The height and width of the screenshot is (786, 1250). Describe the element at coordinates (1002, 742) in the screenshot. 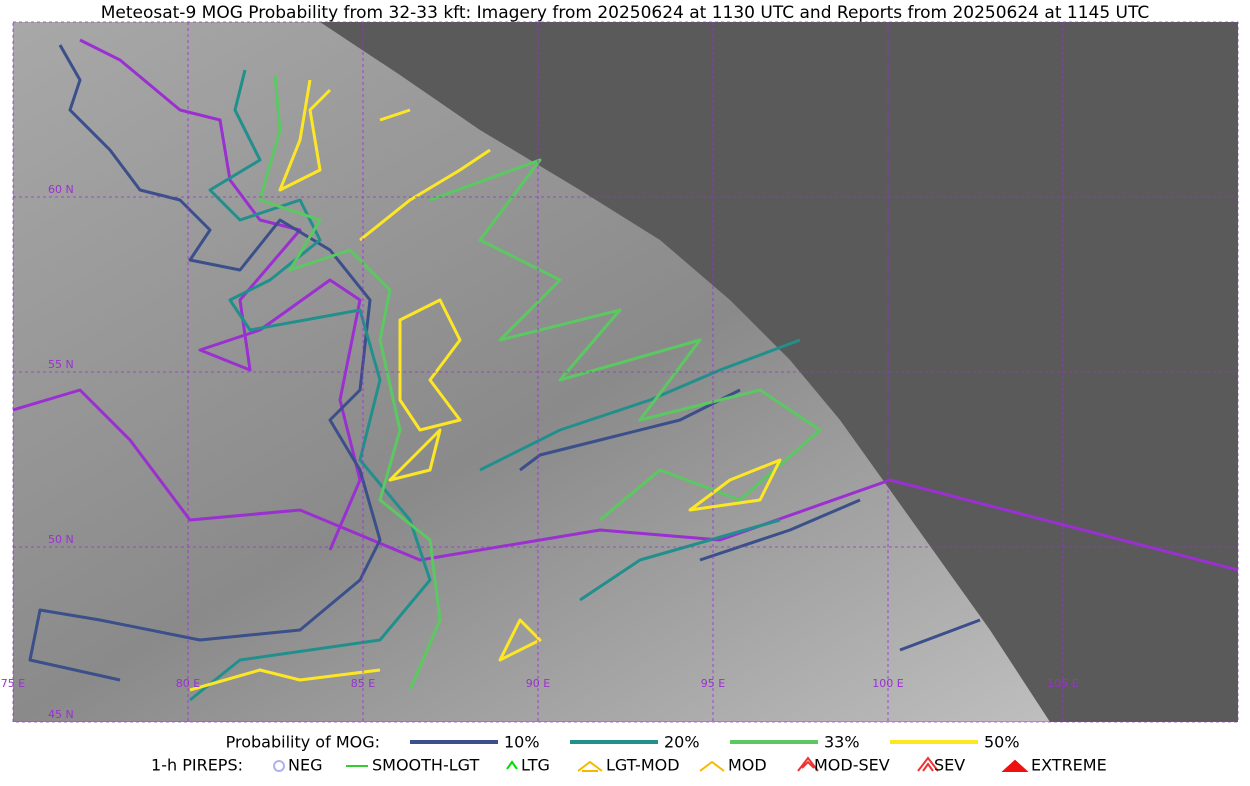

I see `legend-label: 50%` at that location.